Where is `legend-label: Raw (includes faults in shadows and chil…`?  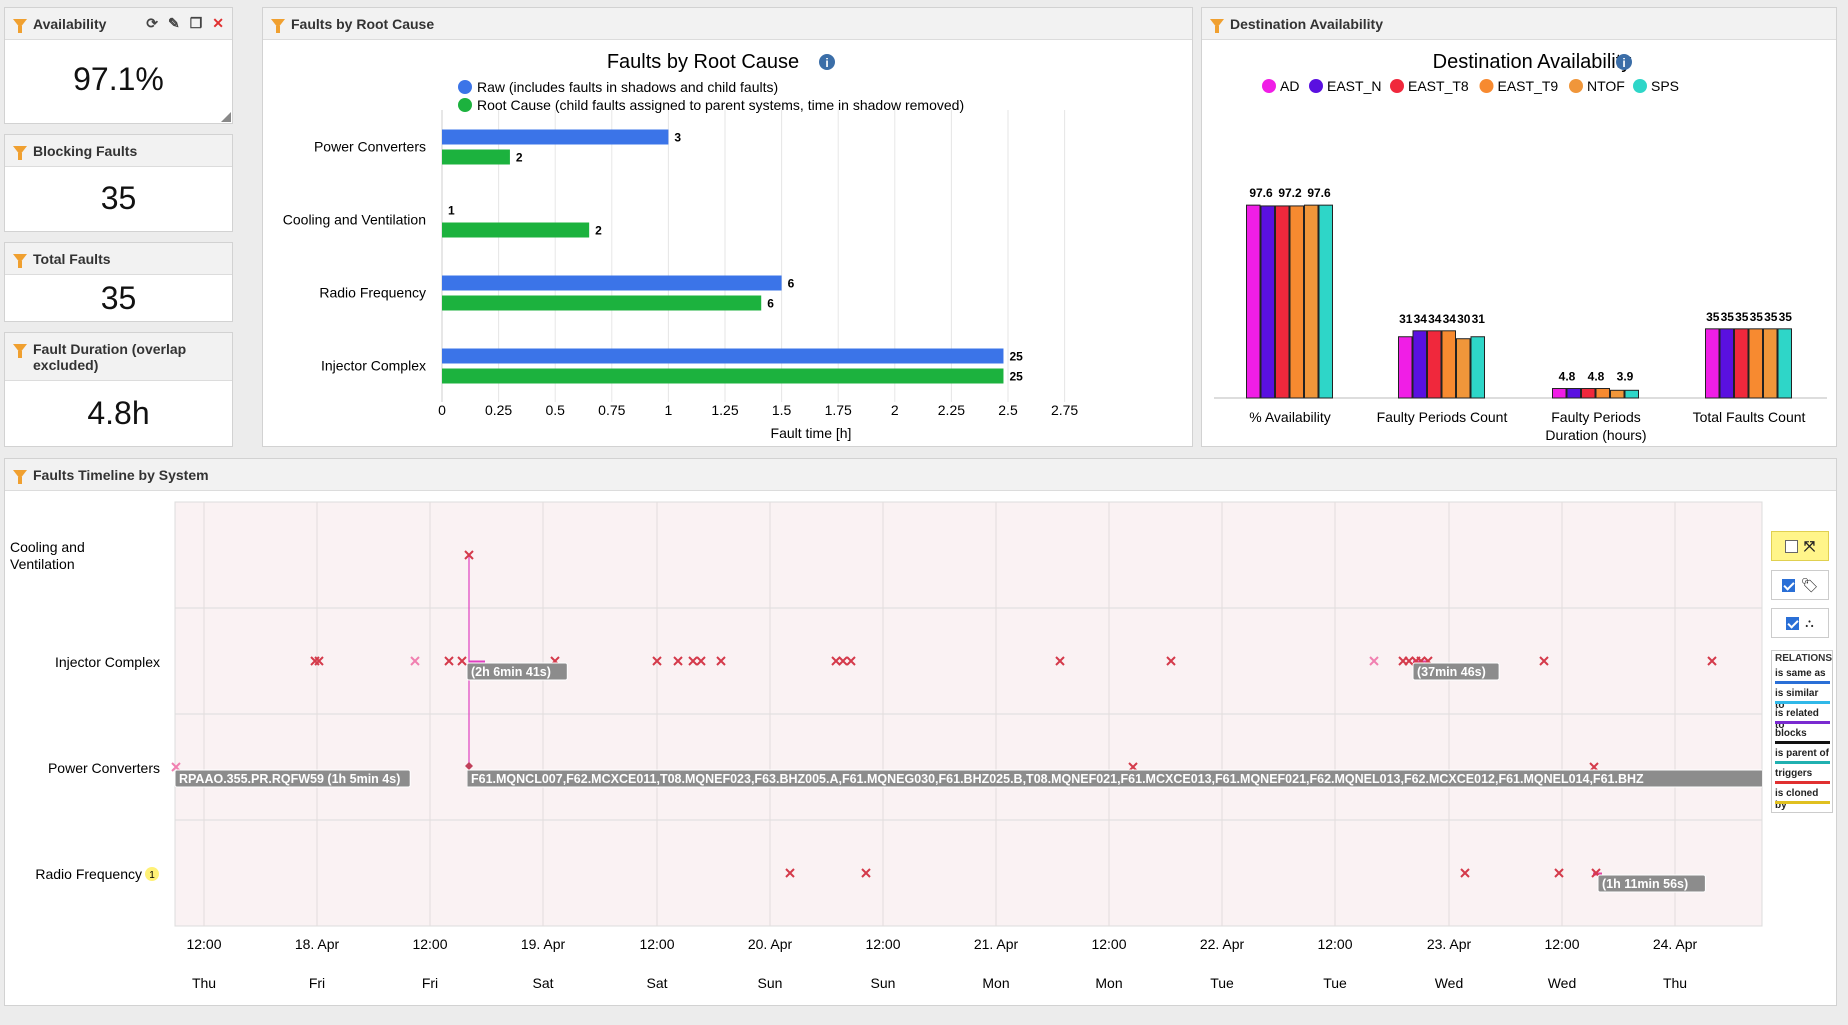
legend-label: Raw (includes faults in shadows and chil… is located at coordinates (627, 87).